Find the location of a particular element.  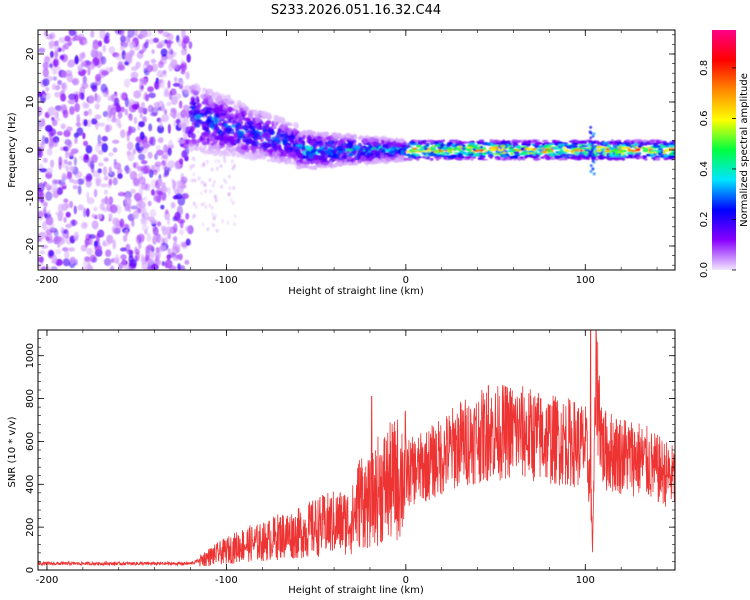

colorbar-tick-label: 0.0 is located at coordinates (704, 270).